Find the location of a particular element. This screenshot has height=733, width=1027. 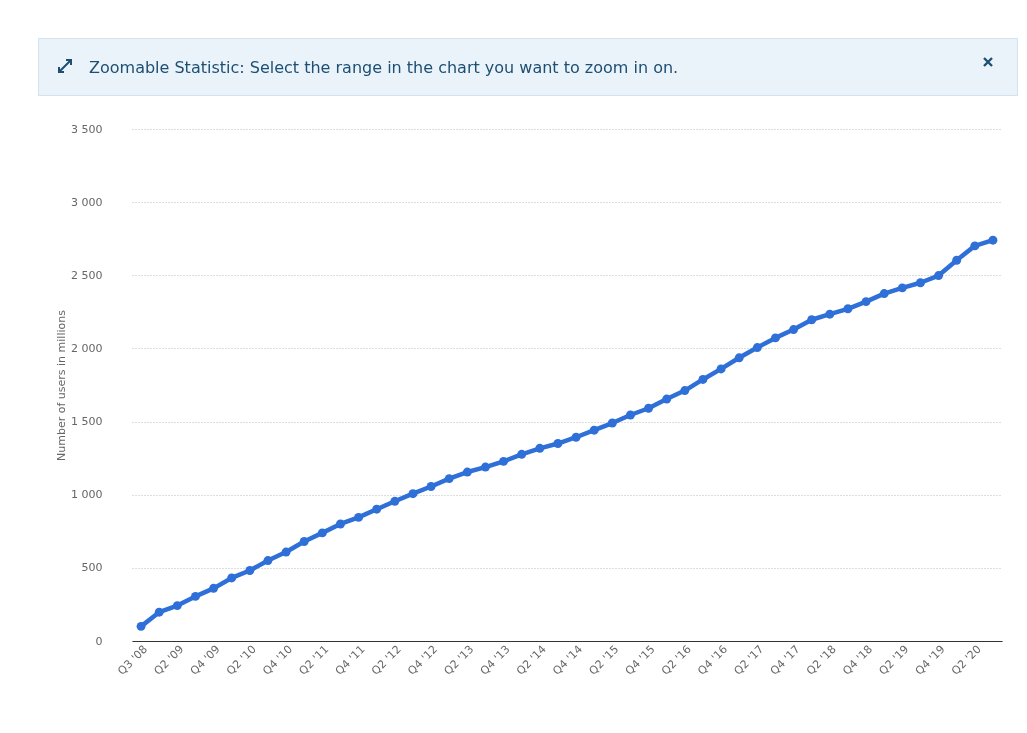

x-tick-label: Q4 '12 is located at coordinates (423, 660).